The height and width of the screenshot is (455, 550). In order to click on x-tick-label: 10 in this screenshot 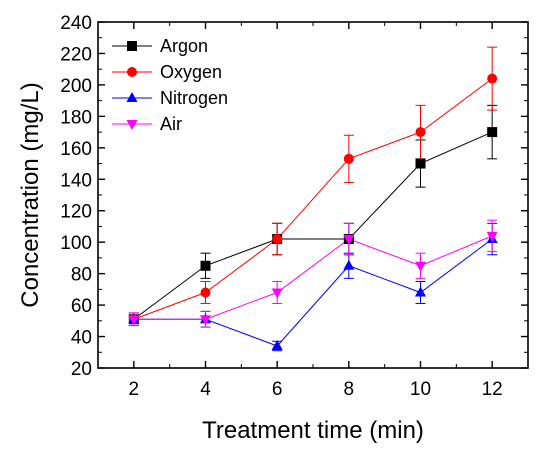, I will do `click(420, 389)`.